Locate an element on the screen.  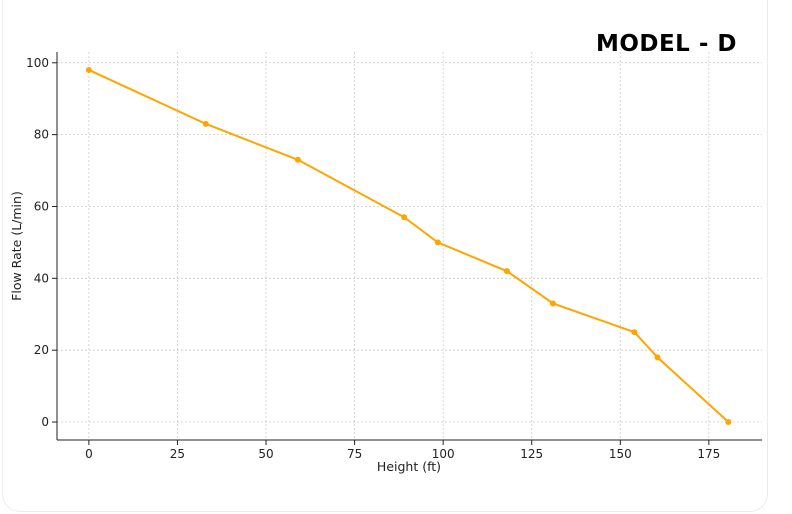
model-title: MODEL - D is located at coordinates (666, 44).